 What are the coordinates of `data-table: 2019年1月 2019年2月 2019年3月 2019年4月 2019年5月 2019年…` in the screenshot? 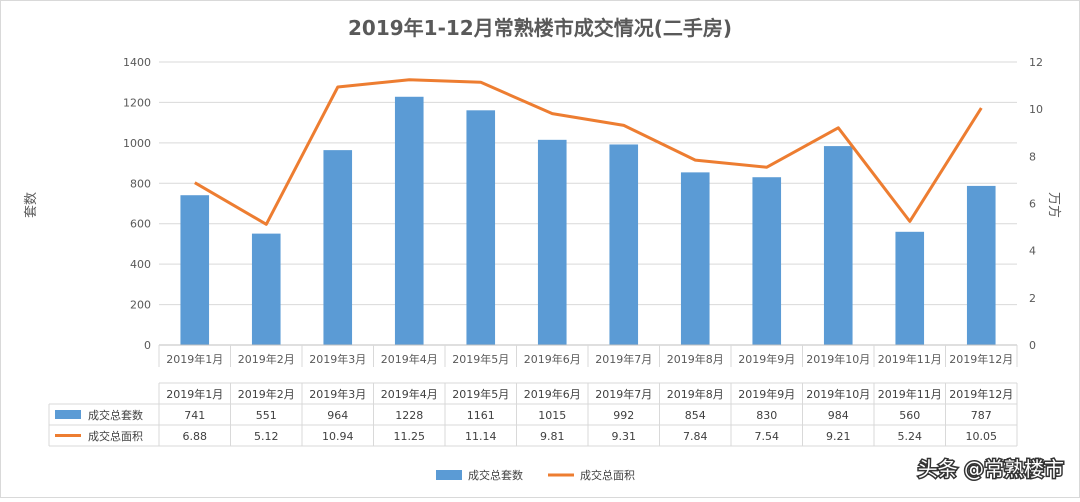 It's located at (533, 414).